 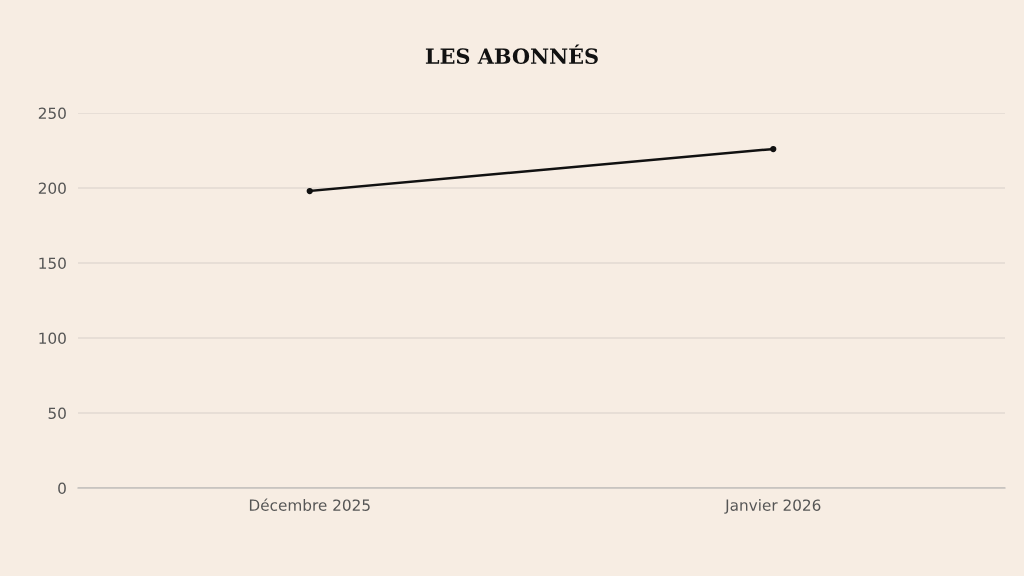 What do you see at coordinates (52, 113) in the screenshot?
I see `y-tick-label: 250` at bounding box center [52, 113].